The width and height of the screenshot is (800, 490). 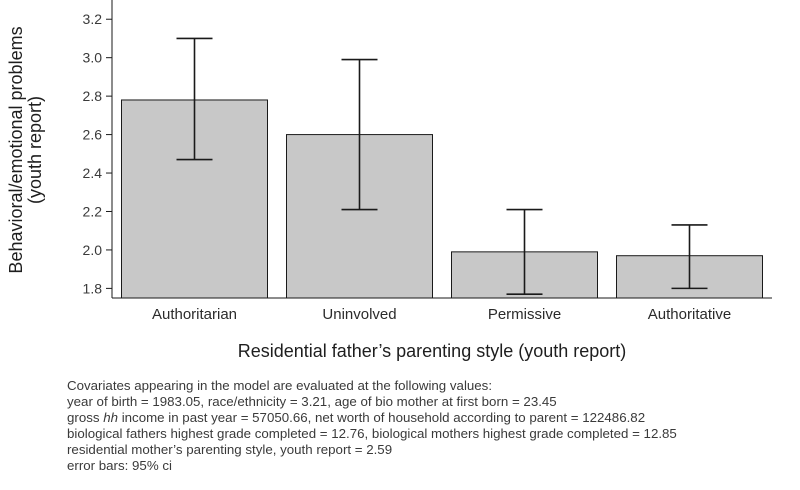 What do you see at coordinates (119, 465) in the screenshot?
I see `notes-line-6: error bars: 95% ci` at bounding box center [119, 465].